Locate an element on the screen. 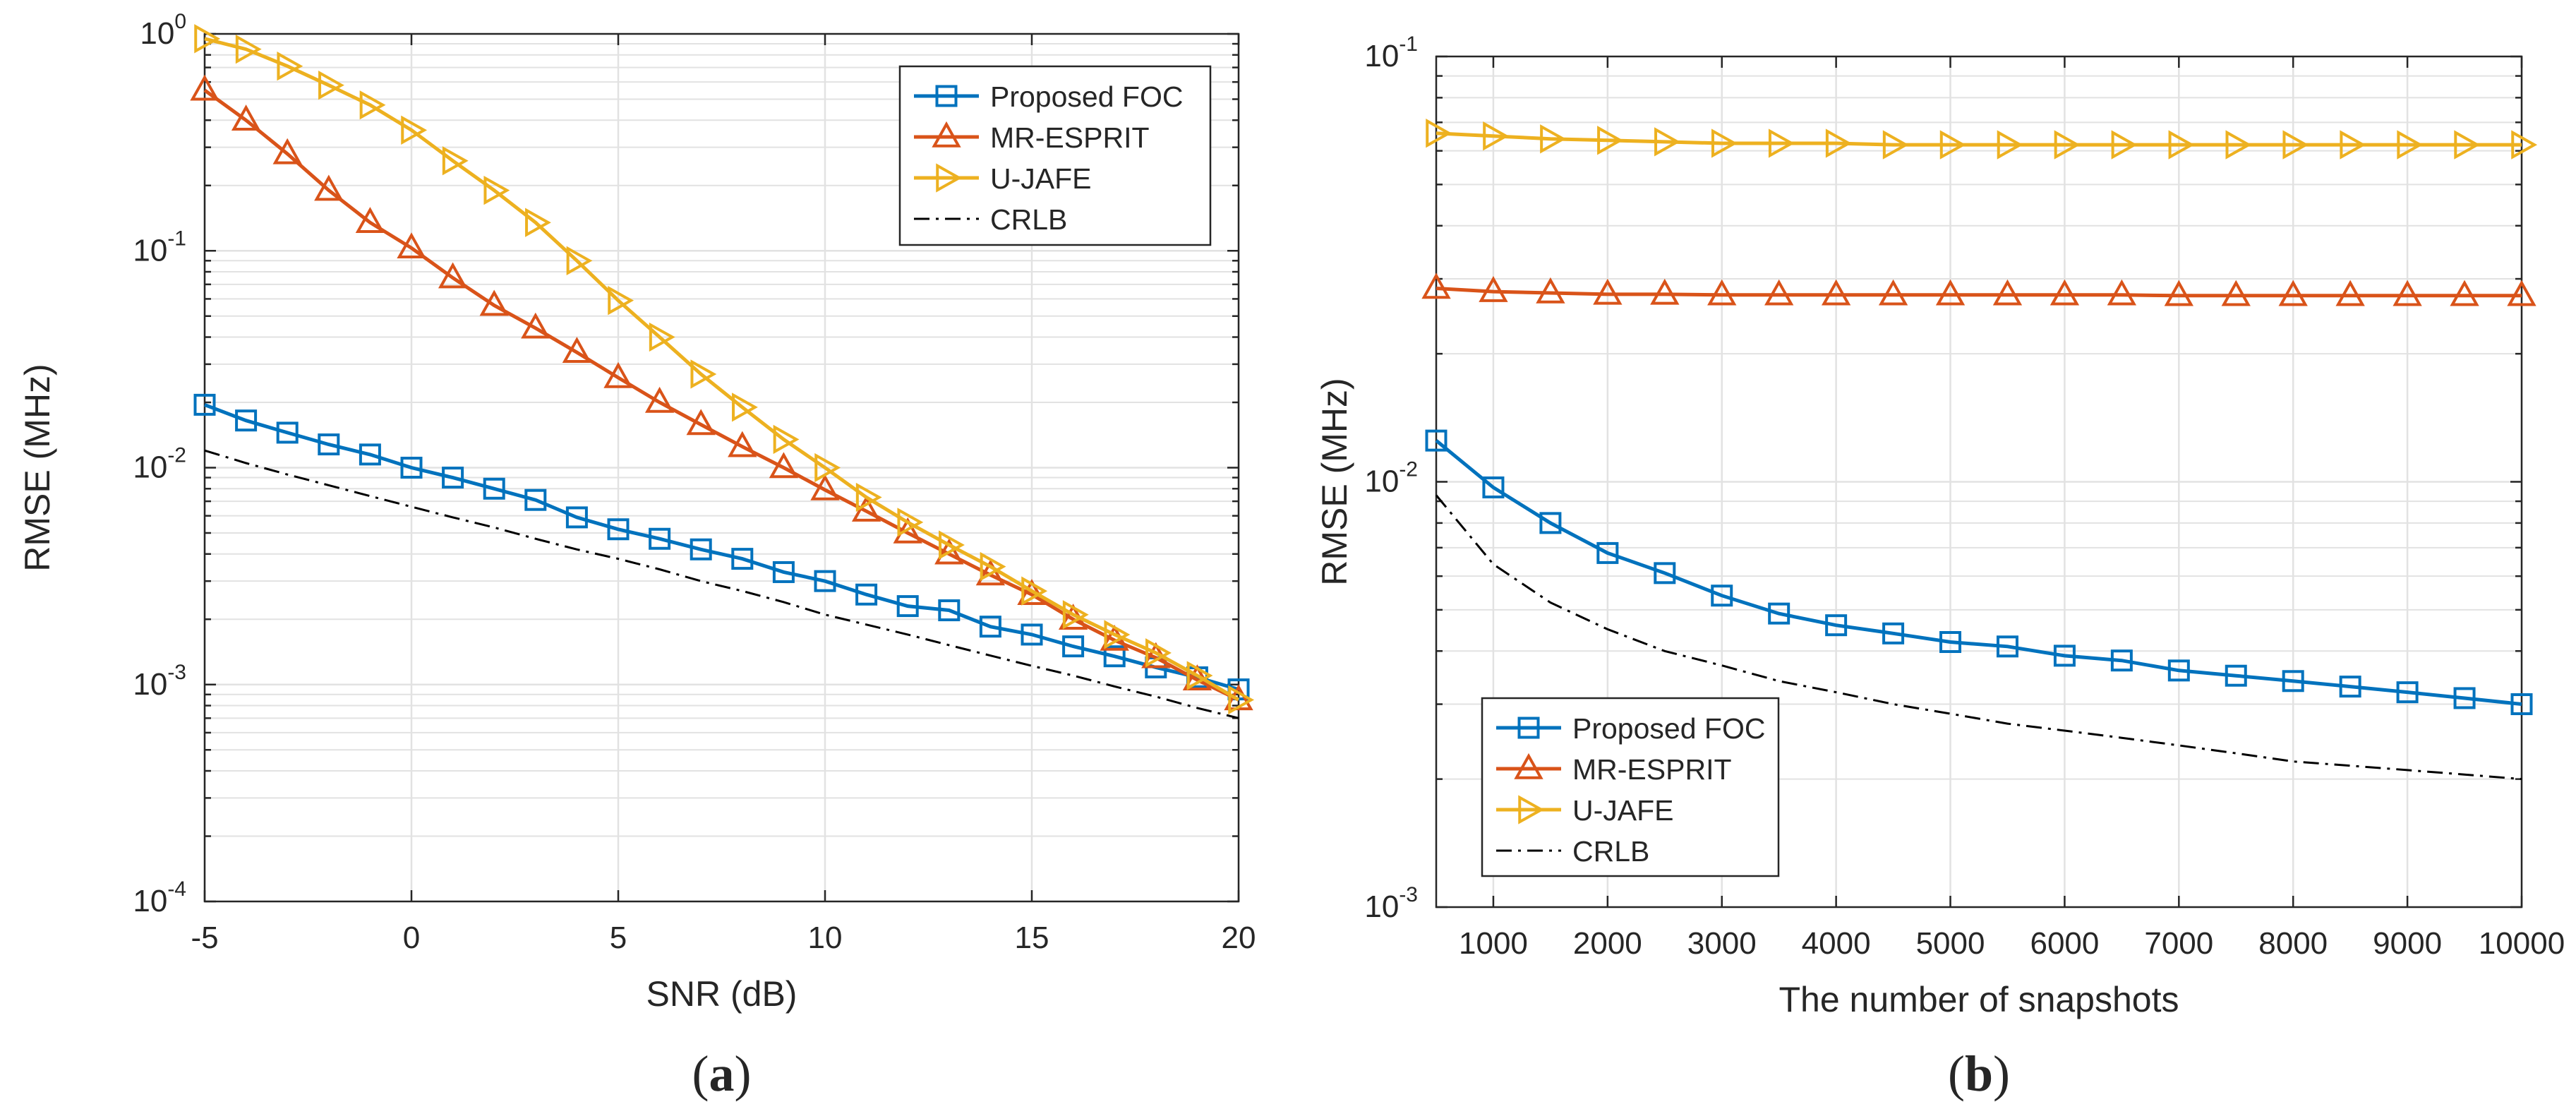 The width and height of the screenshot is (2576, 1109). x-axis-label: SNR (dB) is located at coordinates (722, 994).